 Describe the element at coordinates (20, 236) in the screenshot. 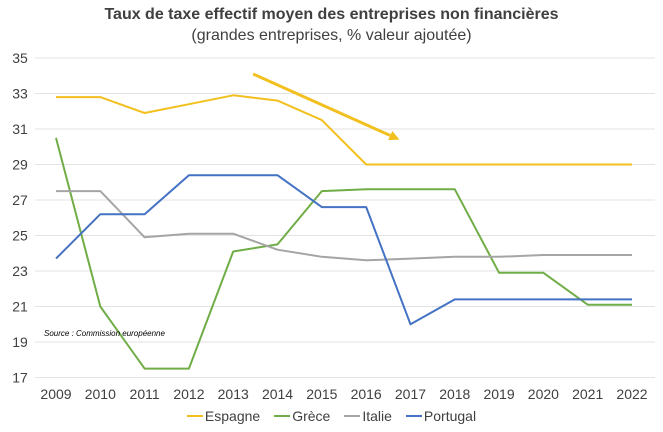

I see `y-tick-label: 25` at that location.